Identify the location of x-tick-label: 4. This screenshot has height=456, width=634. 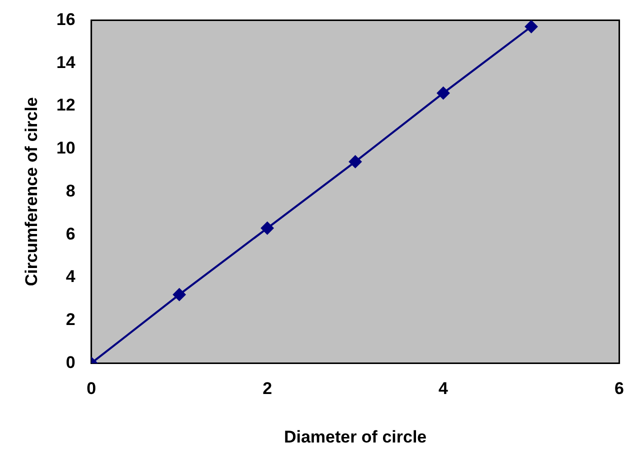
(443, 388).